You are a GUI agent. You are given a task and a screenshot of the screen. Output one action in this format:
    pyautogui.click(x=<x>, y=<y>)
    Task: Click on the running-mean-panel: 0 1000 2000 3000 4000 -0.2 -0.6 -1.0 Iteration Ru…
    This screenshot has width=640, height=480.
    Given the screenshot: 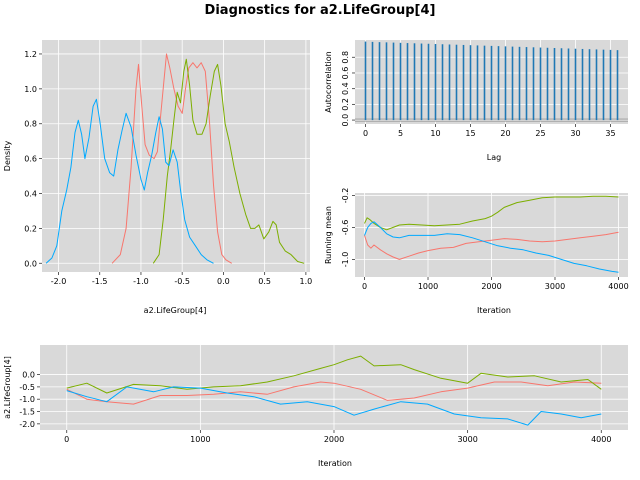 What is the action you would take?
    pyautogui.click(x=476, y=251)
    